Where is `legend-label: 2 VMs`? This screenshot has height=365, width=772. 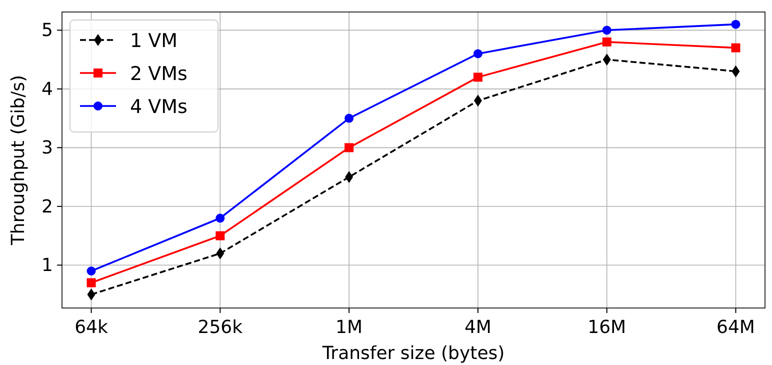
legend-label: 2 VMs is located at coordinates (159, 74).